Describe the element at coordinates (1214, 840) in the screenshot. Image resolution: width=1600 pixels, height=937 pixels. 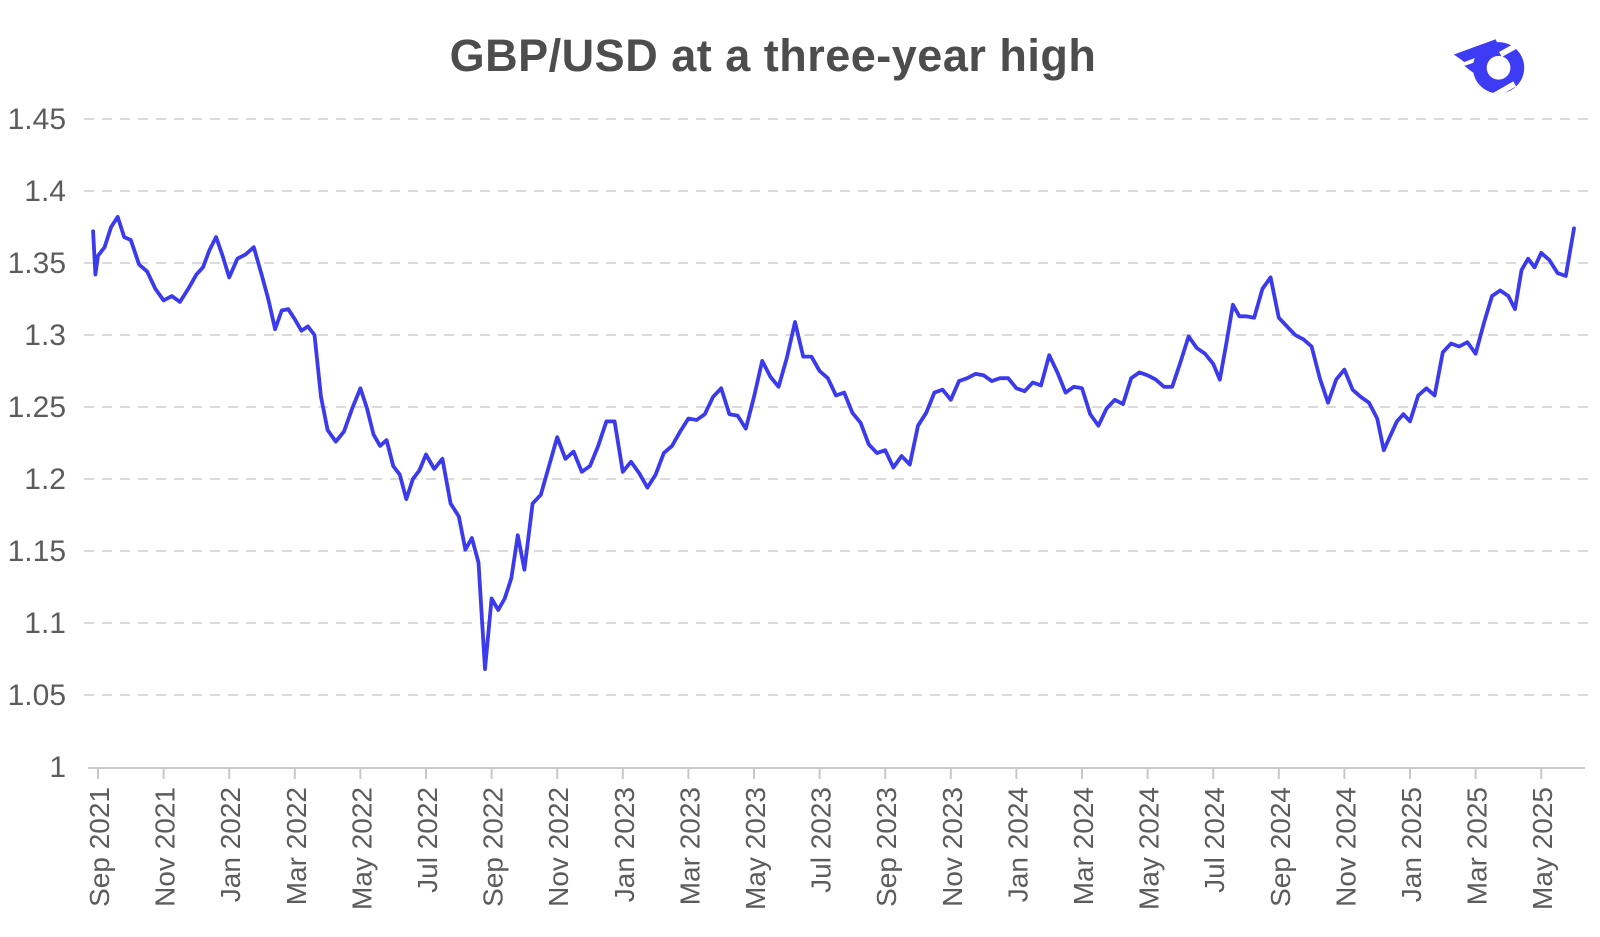
I see `x-tick-label: Jul 2024` at that location.